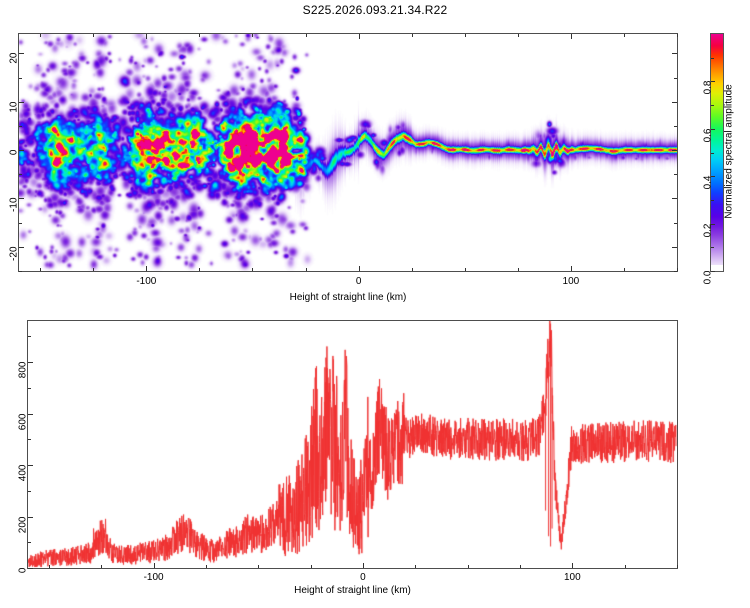  What do you see at coordinates (23, 370) in the screenshot?
I see `snr-y-ticklabel: 800` at bounding box center [23, 370].